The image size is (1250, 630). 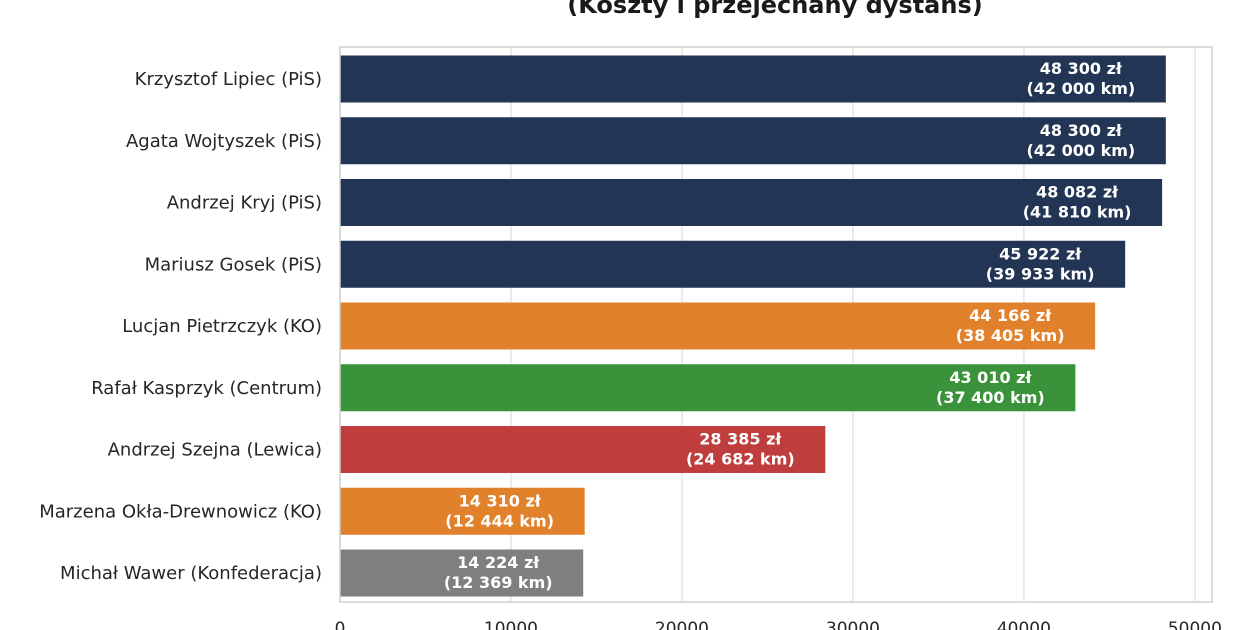 I want to click on category-label: Michał Wawer (Konfederacja), so click(x=191, y=573).